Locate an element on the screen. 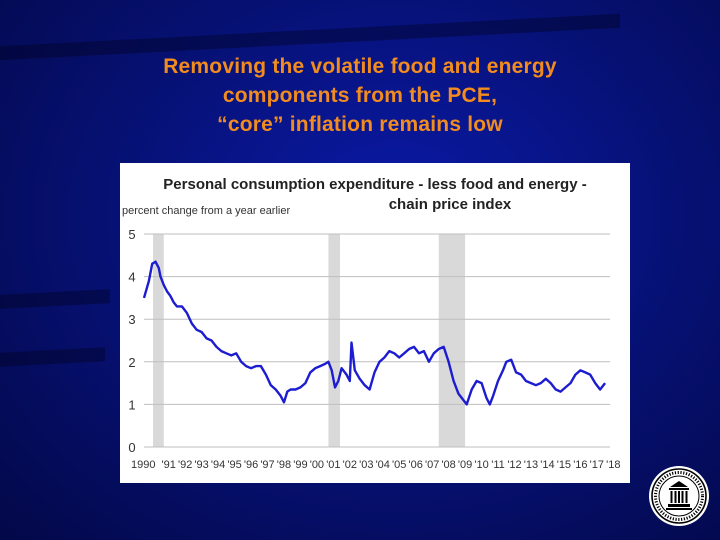  x-tick-label: '96 is located at coordinates (251, 465).